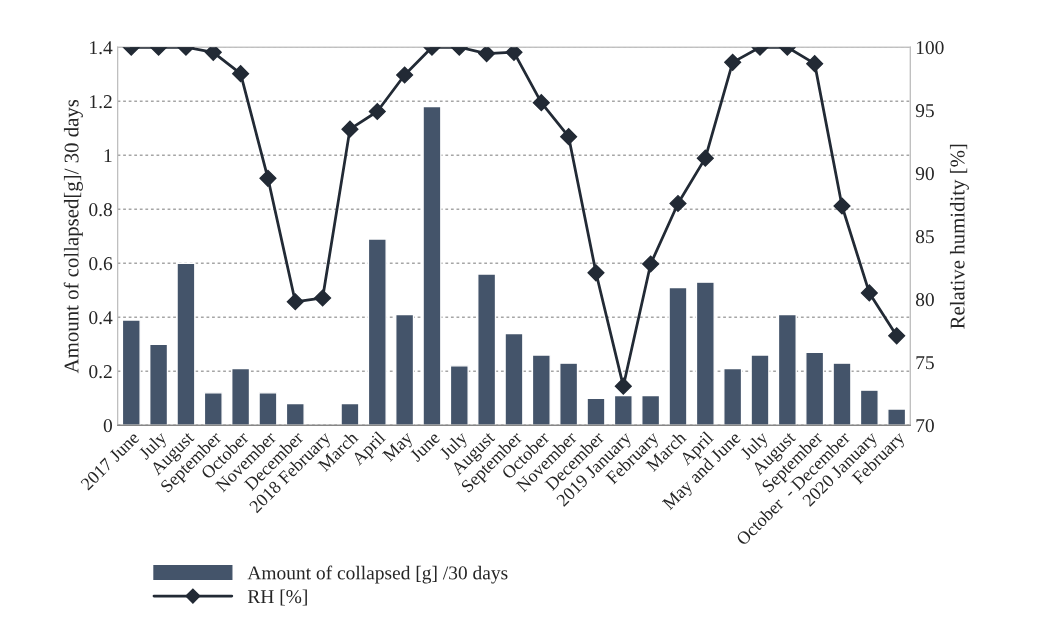 The image size is (1050, 630). I want to click on y2-tick-label: 95, so click(924, 111).